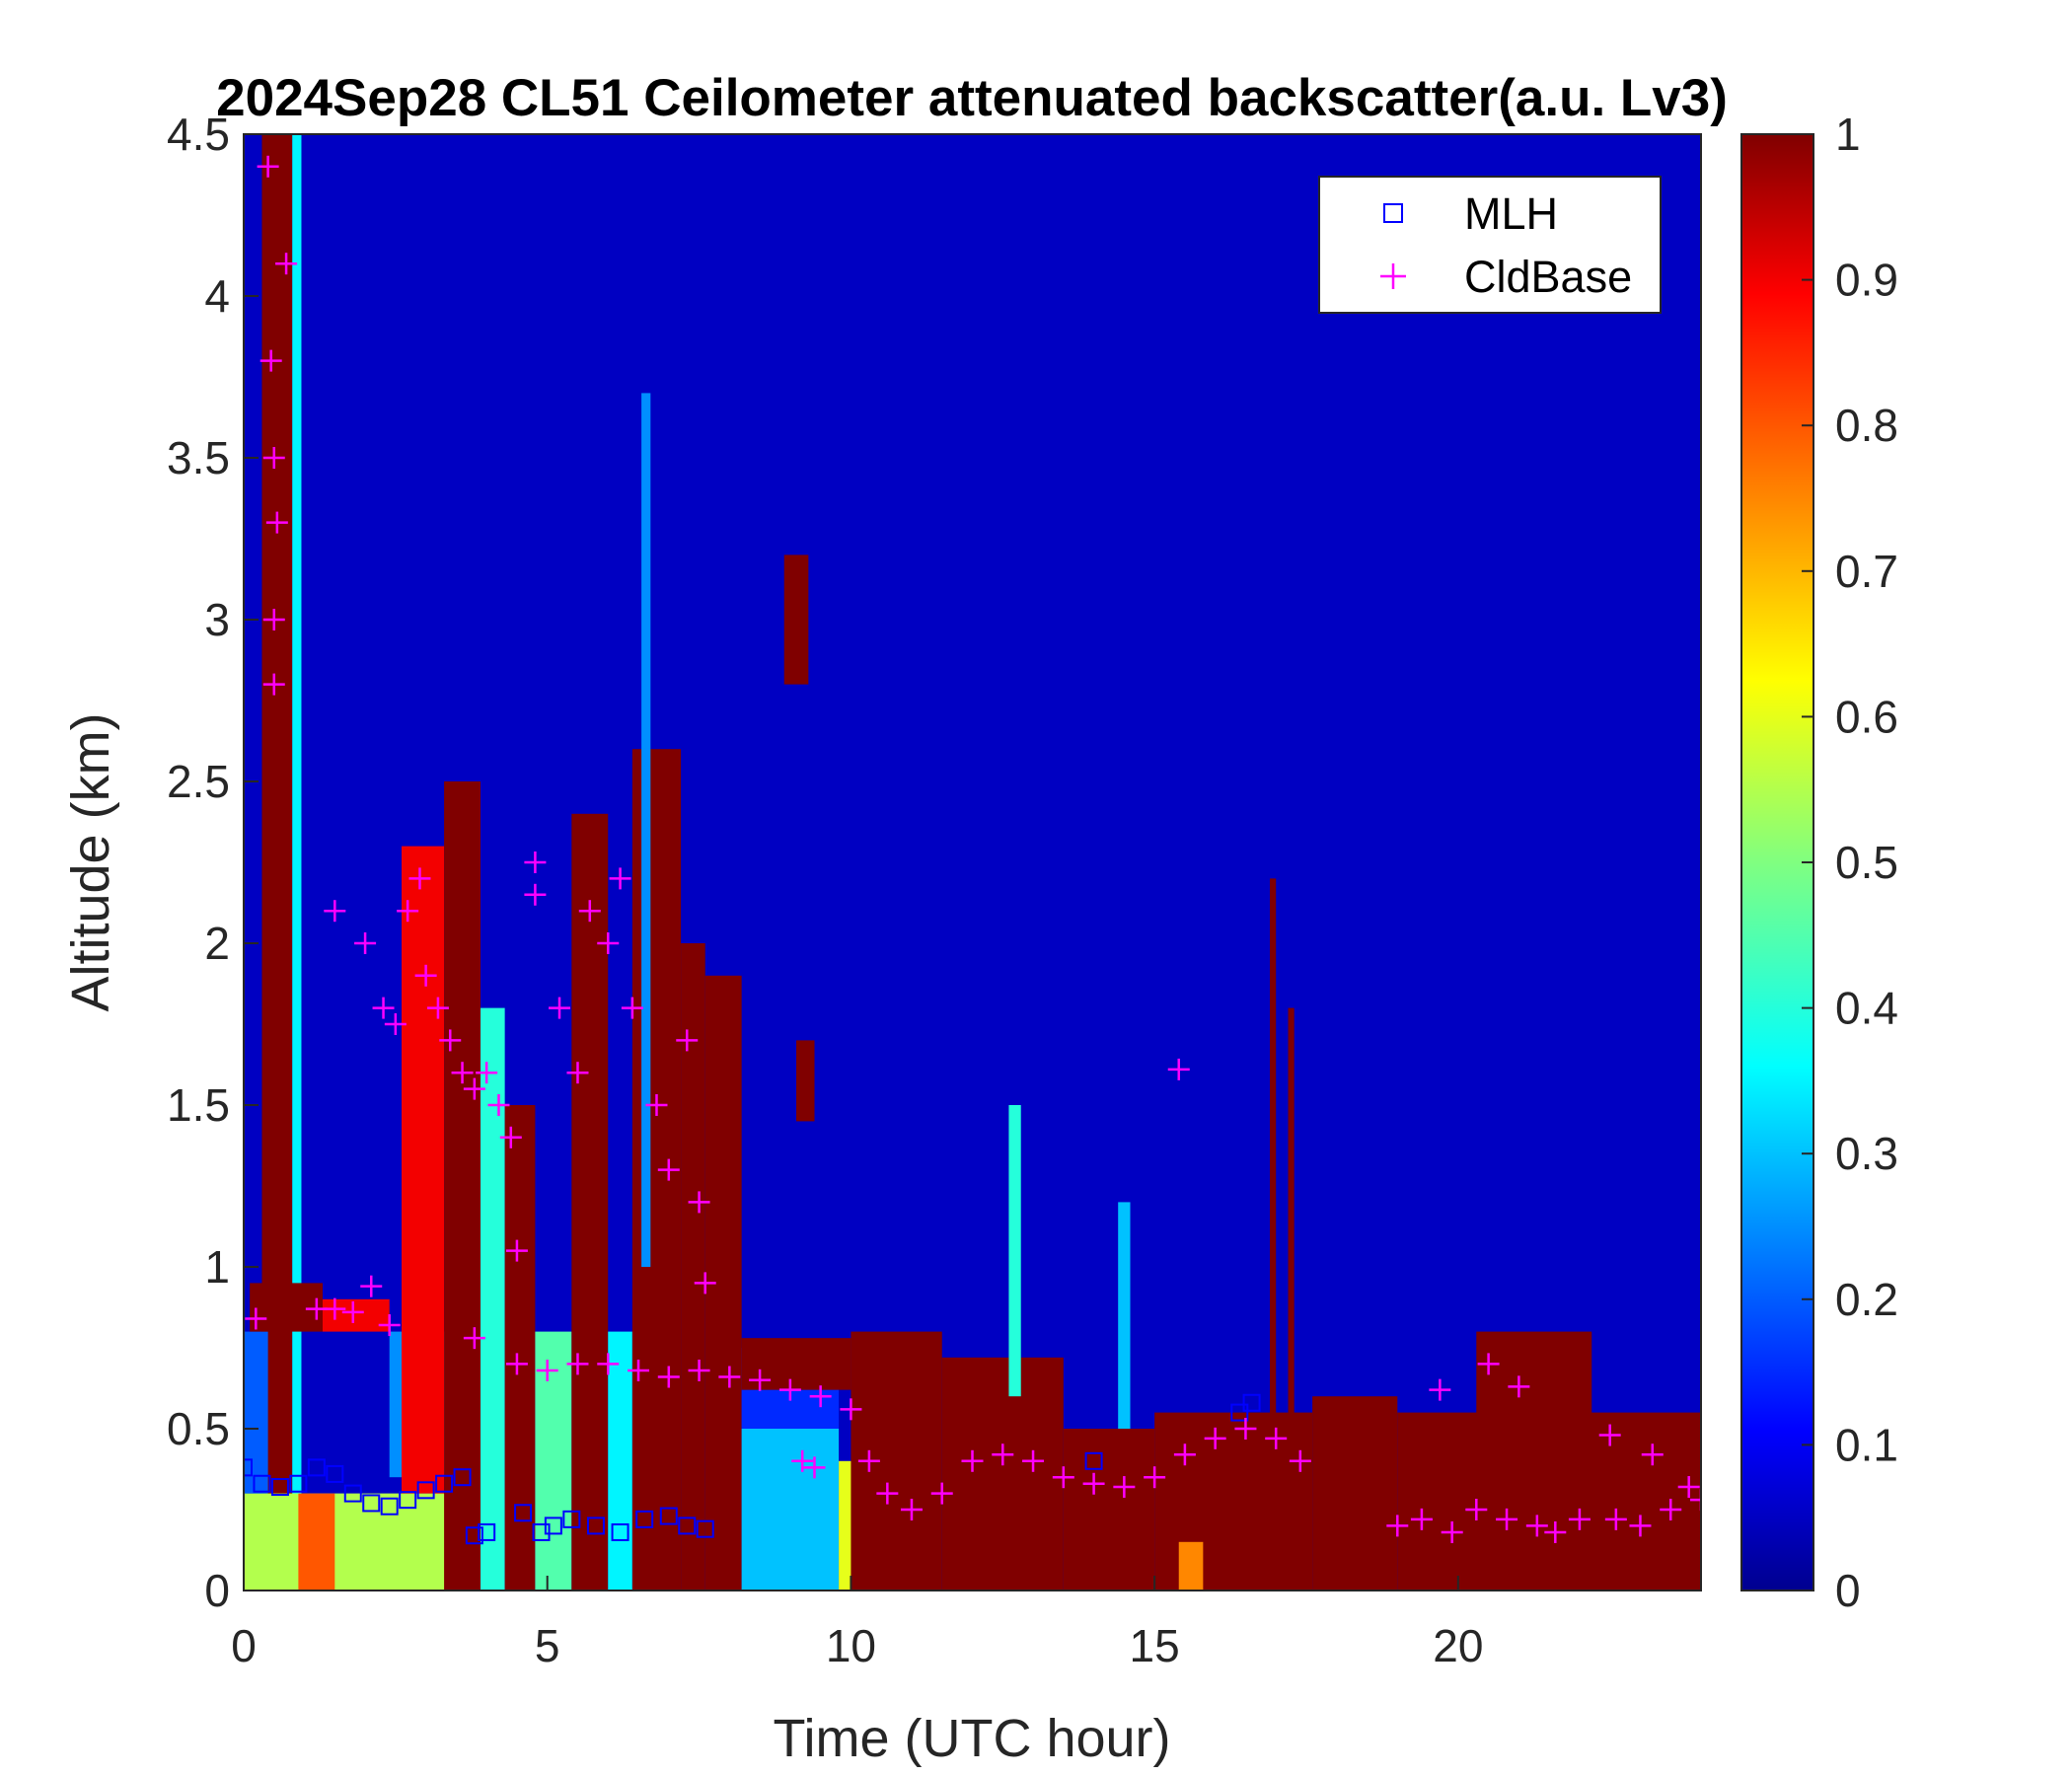  What do you see at coordinates (199, 135) in the screenshot?
I see `y-tick-label: 4.5` at bounding box center [199, 135].